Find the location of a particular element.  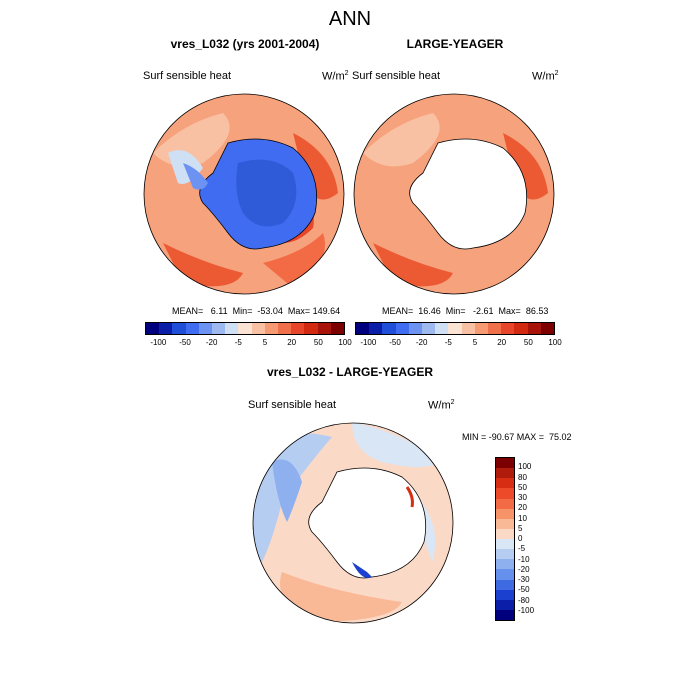

colorbar-right is located at coordinates (455, 328).